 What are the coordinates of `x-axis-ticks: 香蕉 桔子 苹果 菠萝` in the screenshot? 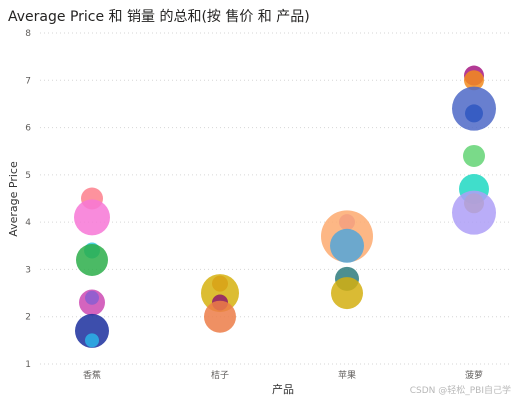 It's located at (283, 375).